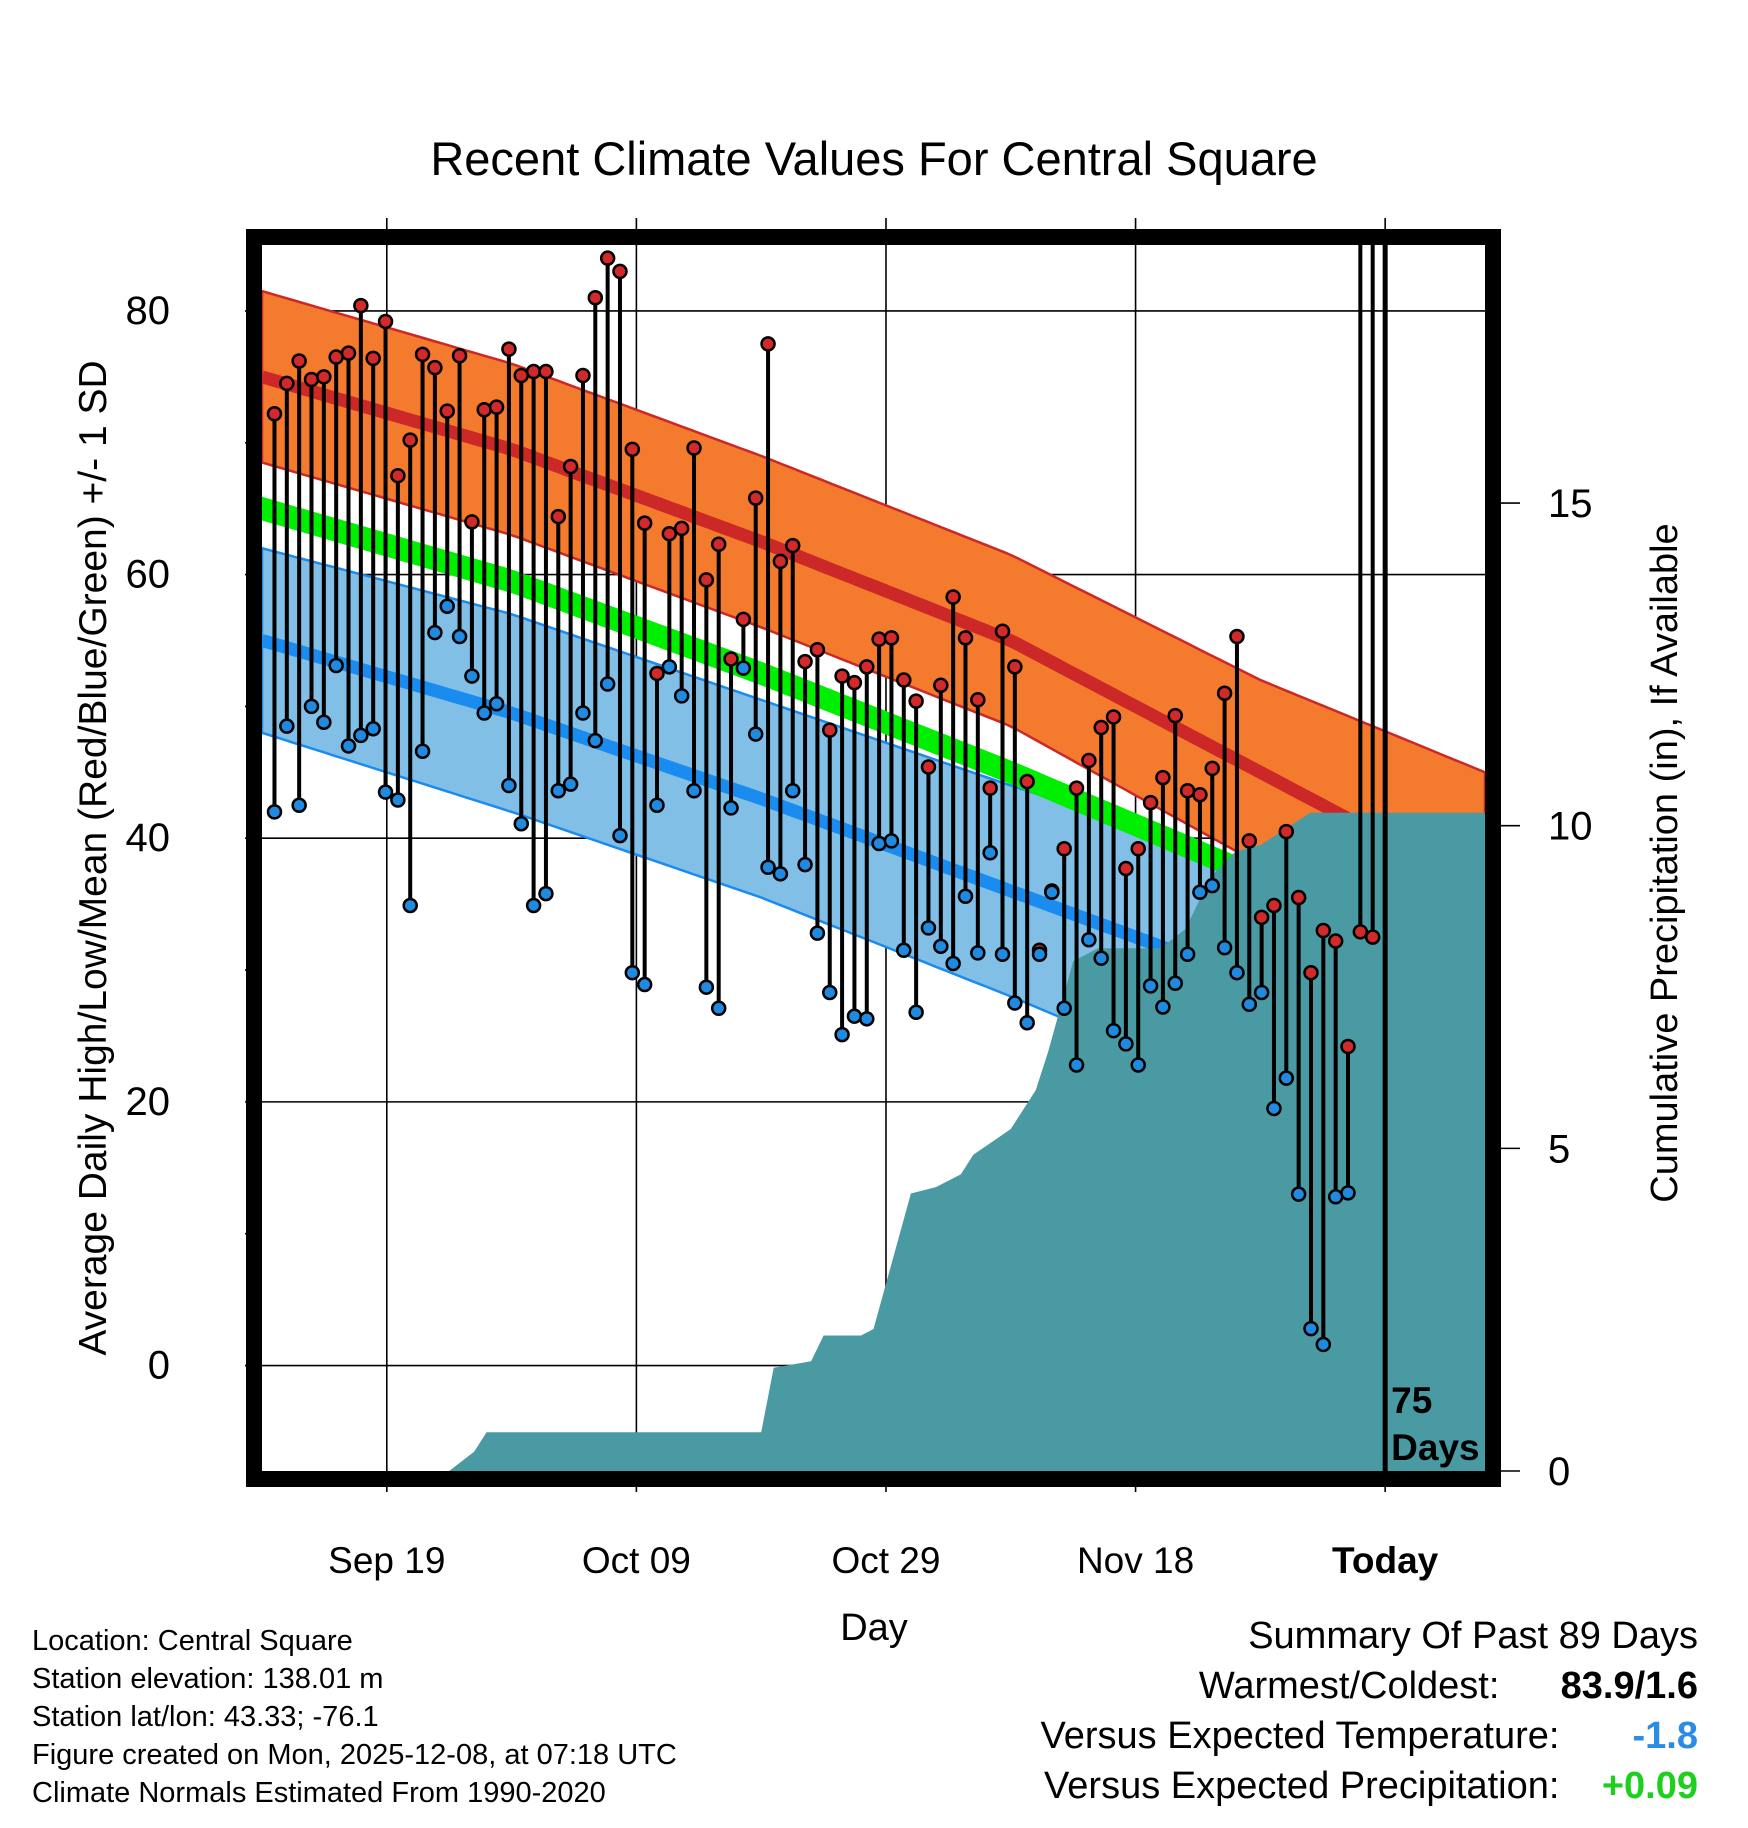 Image resolution: width=1748 pixels, height=1828 pixels. Describe the element at coordinates (885, 1560) in the screenshot. I see `x-tick-label: Oct 29` at that location.